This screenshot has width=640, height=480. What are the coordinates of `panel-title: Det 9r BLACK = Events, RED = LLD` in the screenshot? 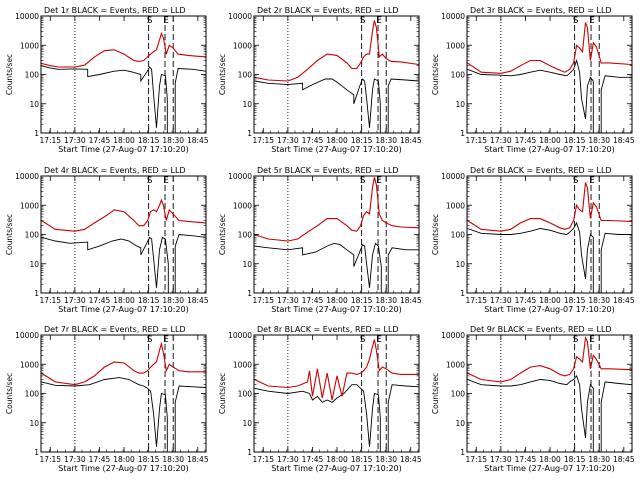 It's located at (541, 329).